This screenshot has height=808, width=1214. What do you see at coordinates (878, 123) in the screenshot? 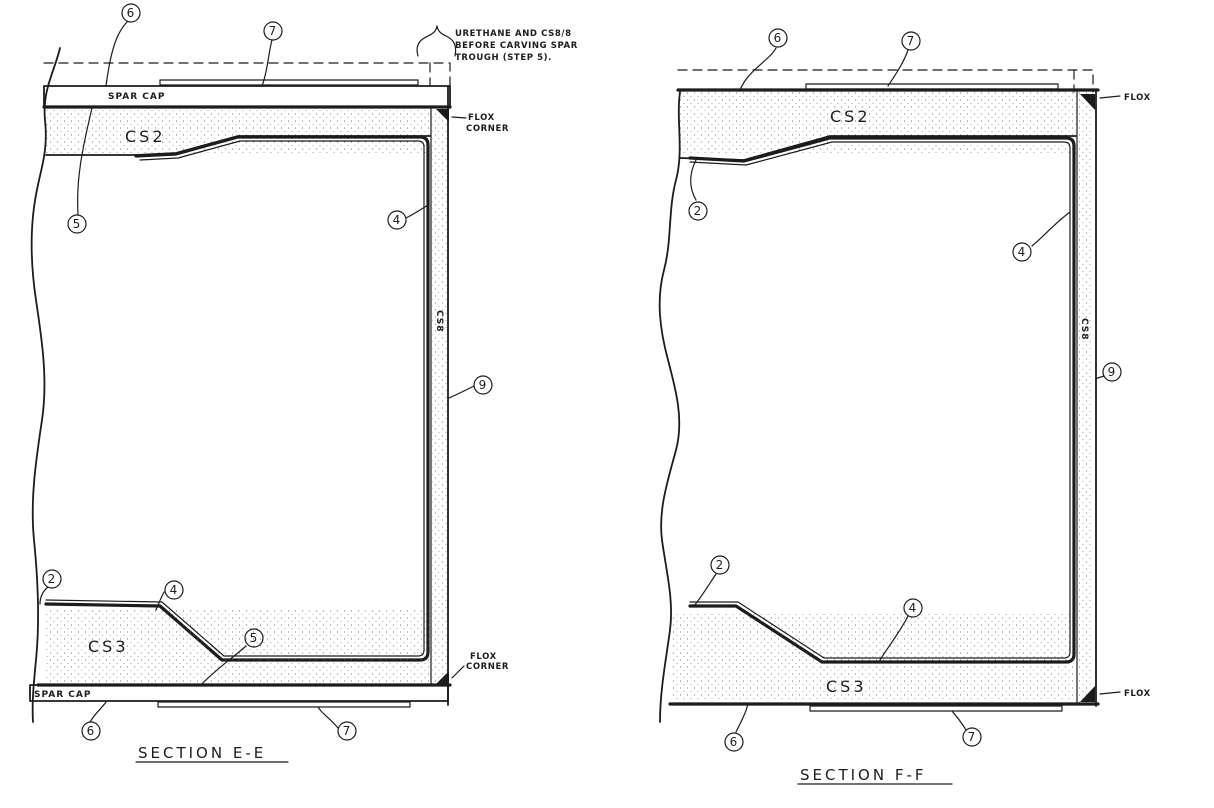
I see `cs2-block-right-fill` at bounding box center [878, 123].